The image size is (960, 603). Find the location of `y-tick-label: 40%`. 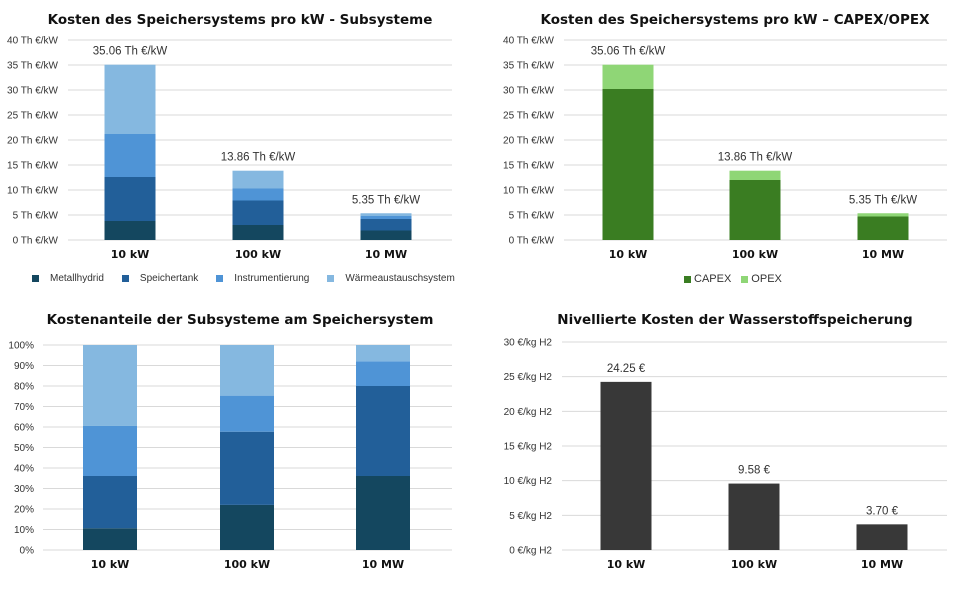

y-tick-label: 40% is located at coordinates (24, 469).